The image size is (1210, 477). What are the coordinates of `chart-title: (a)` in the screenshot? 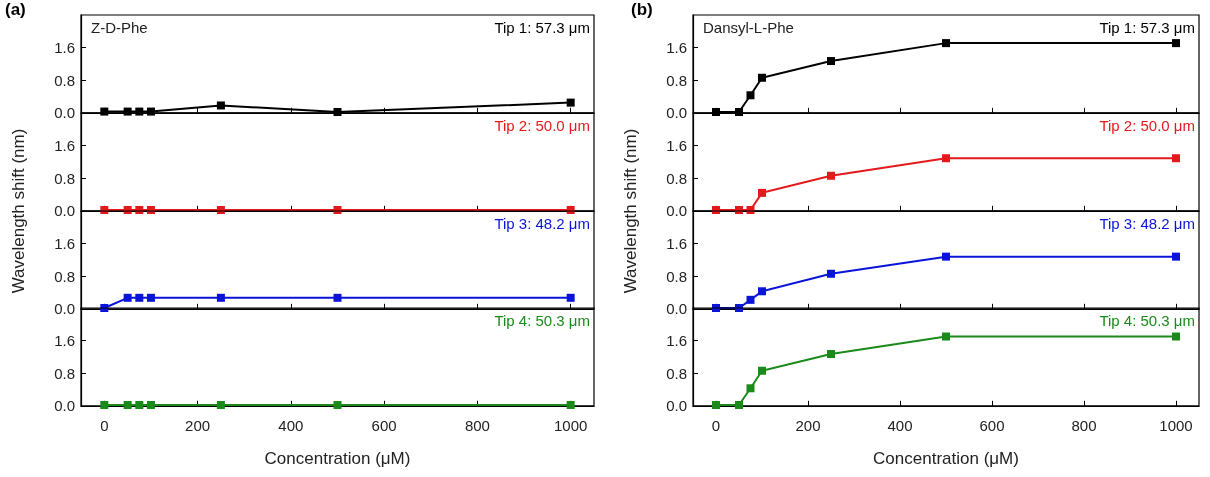 It's located at (15, 9).